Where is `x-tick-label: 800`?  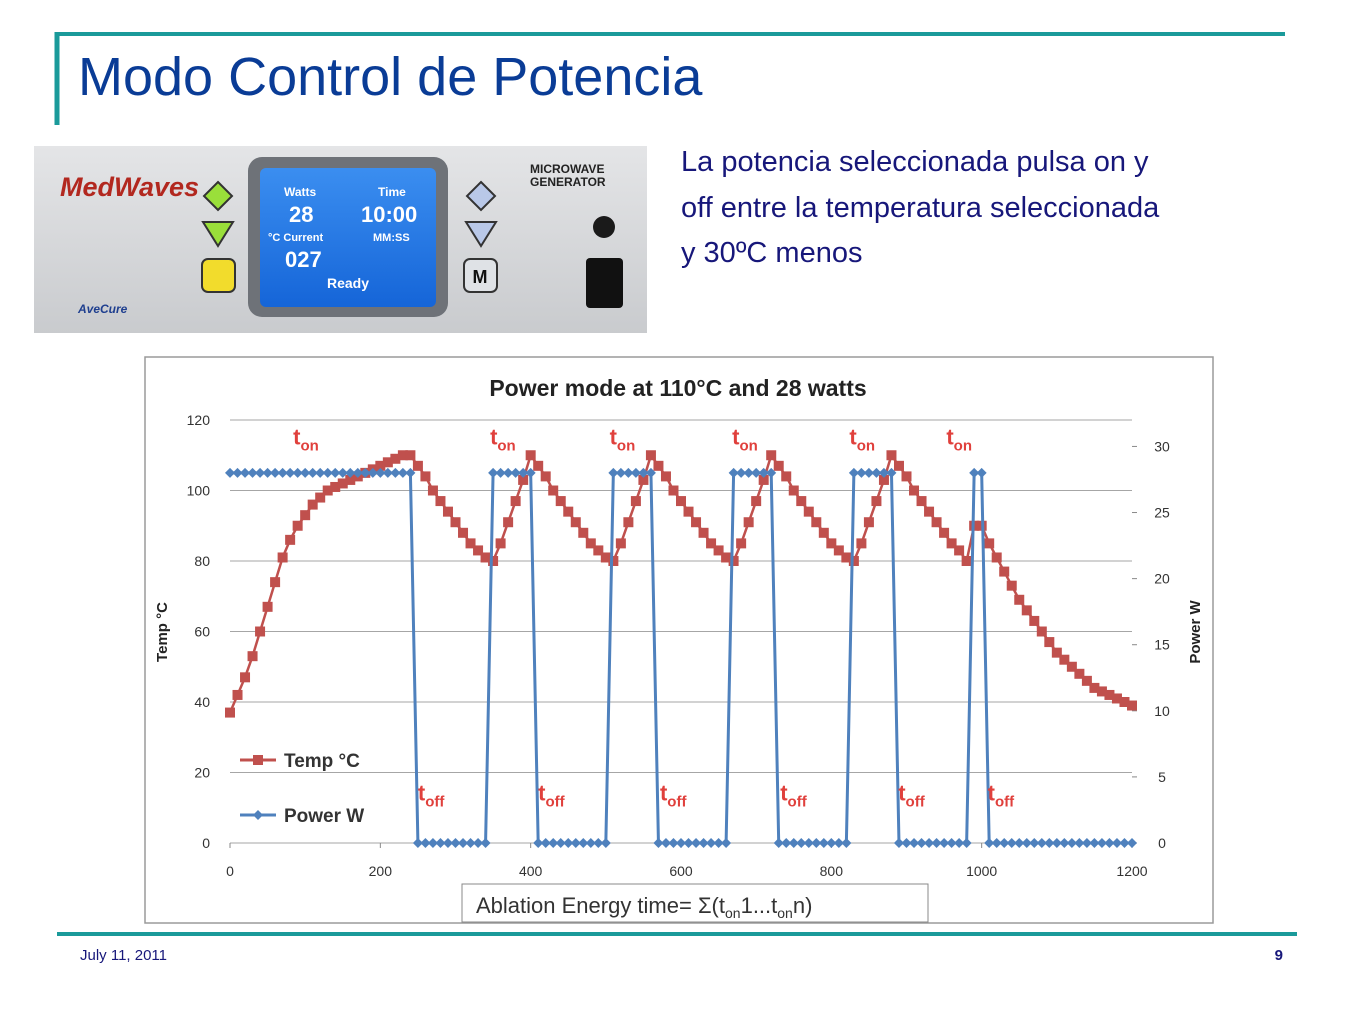
x-tick-label: 800 is located at coordinates (832, 871).